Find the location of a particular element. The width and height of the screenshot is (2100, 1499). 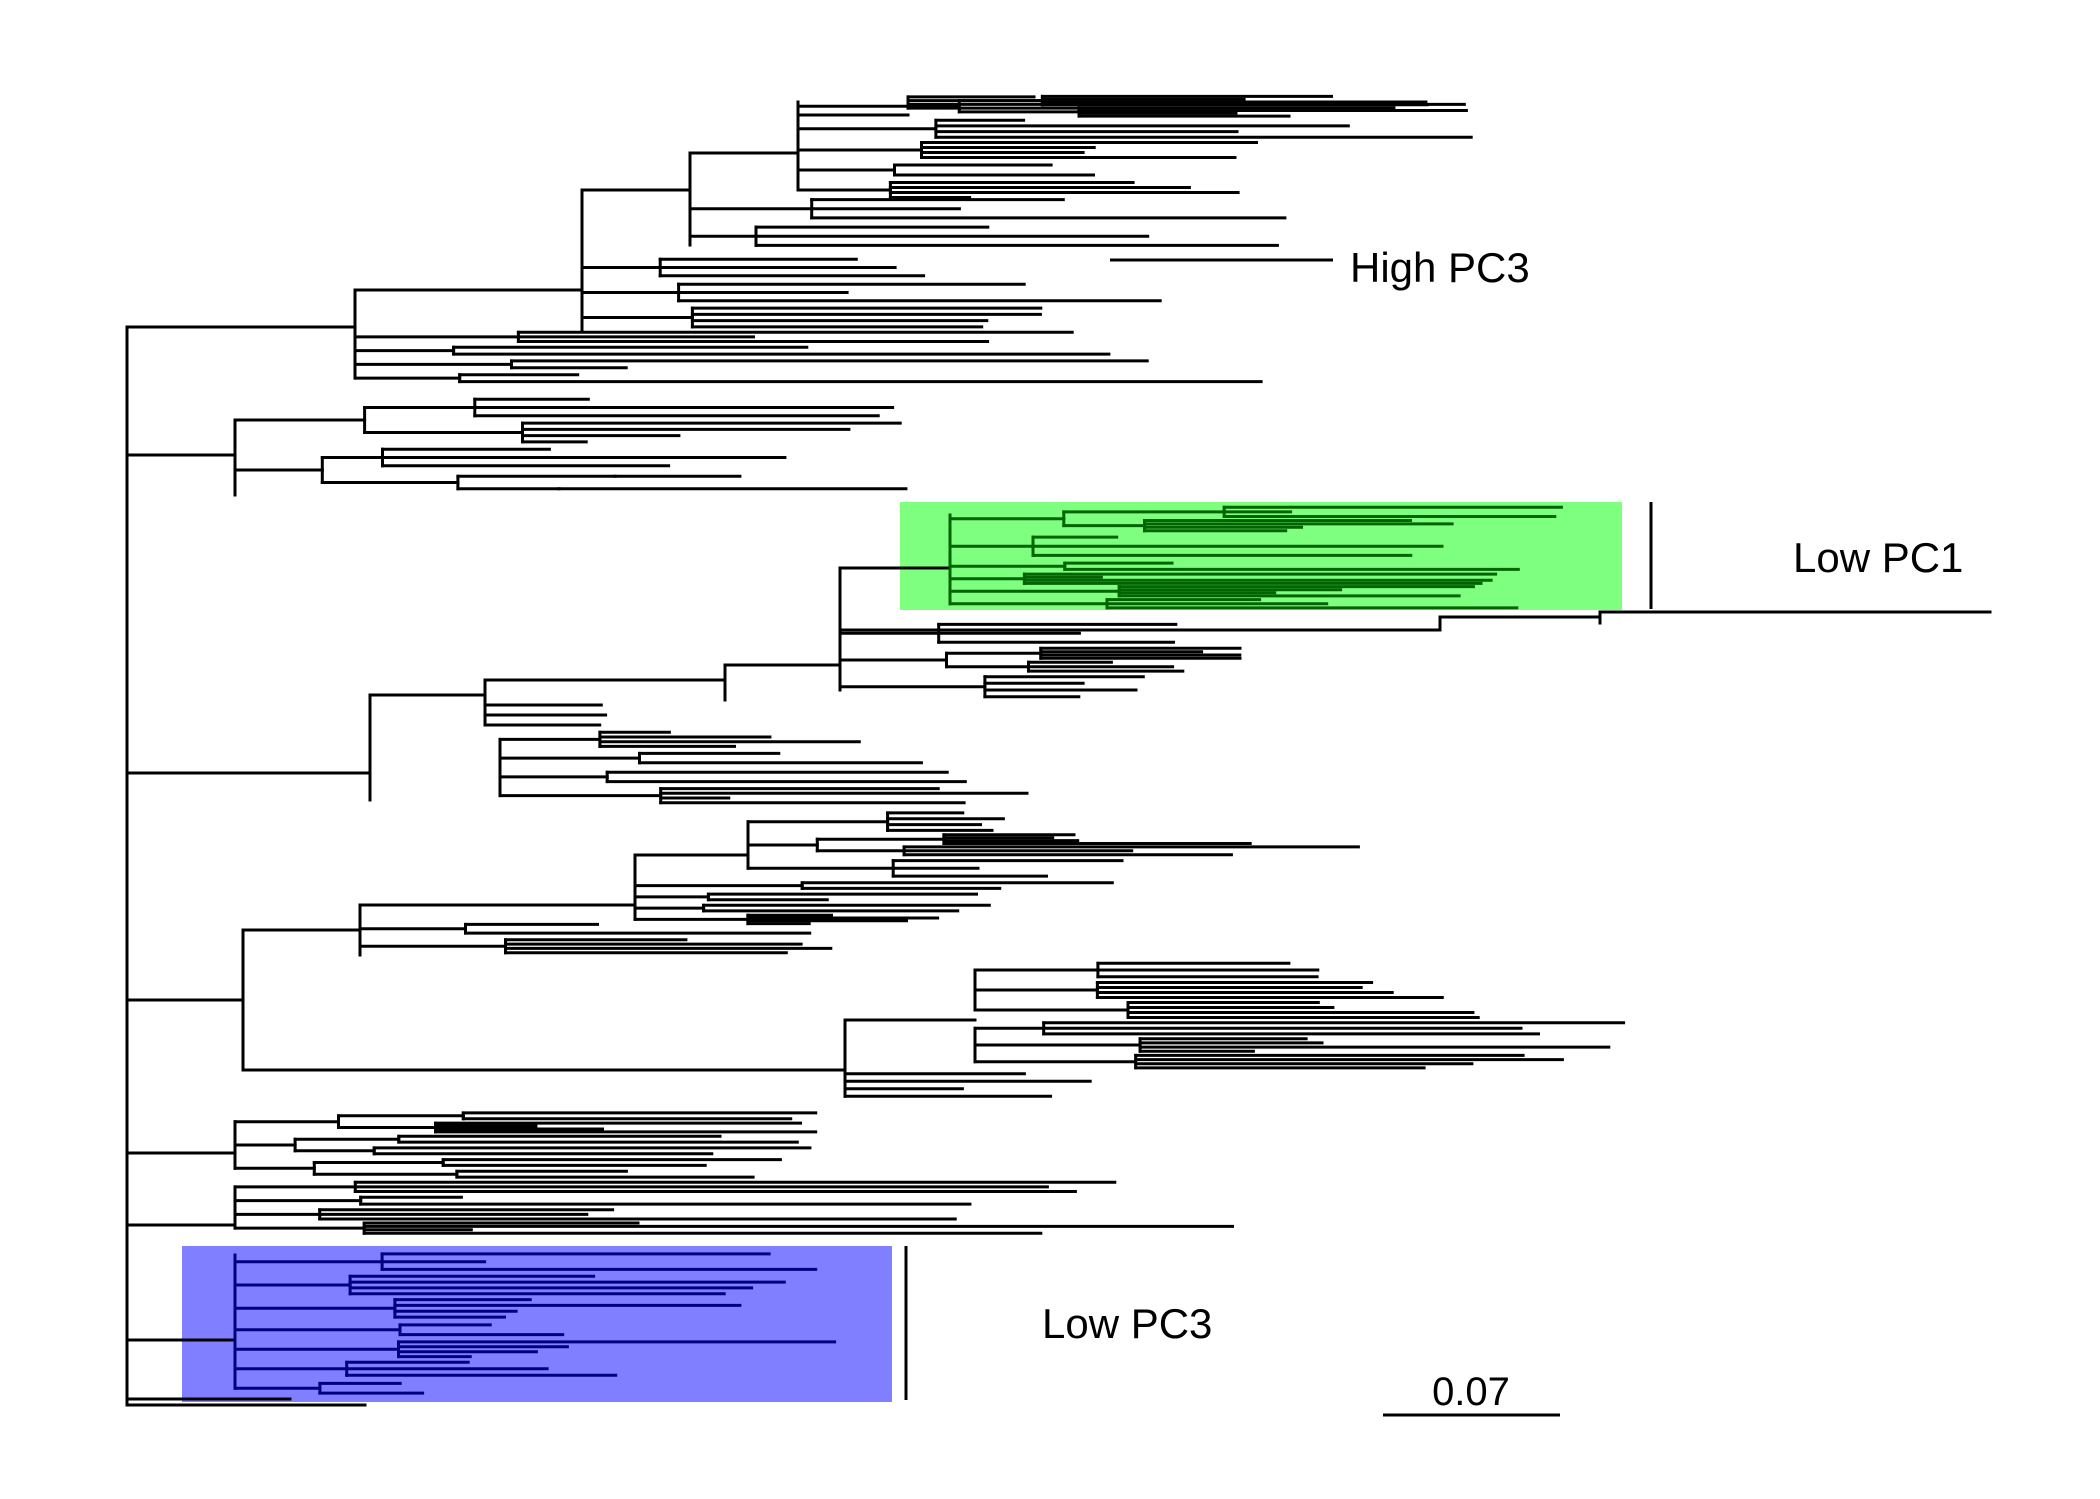

low-pc1-label: Low PC1 is located at coordinates (1878, 557).